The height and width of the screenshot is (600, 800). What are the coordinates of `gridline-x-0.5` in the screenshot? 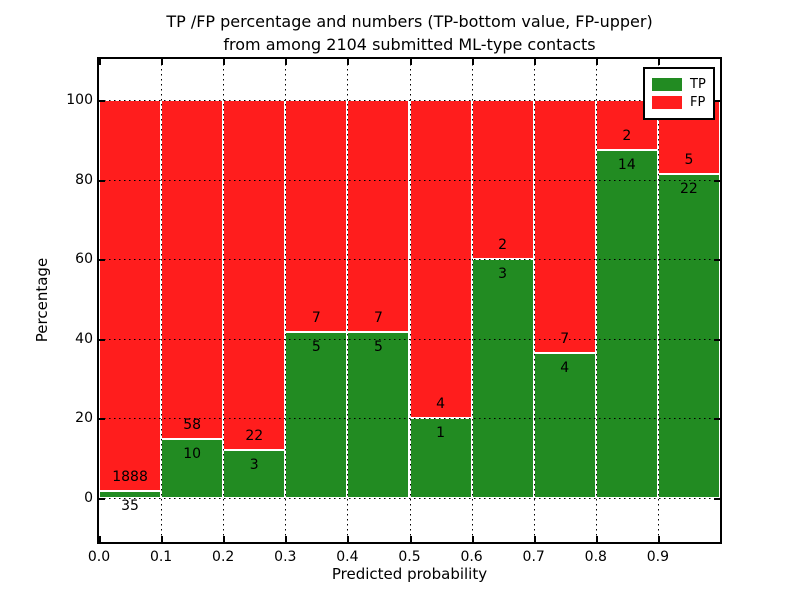 It's located at (410, 300).